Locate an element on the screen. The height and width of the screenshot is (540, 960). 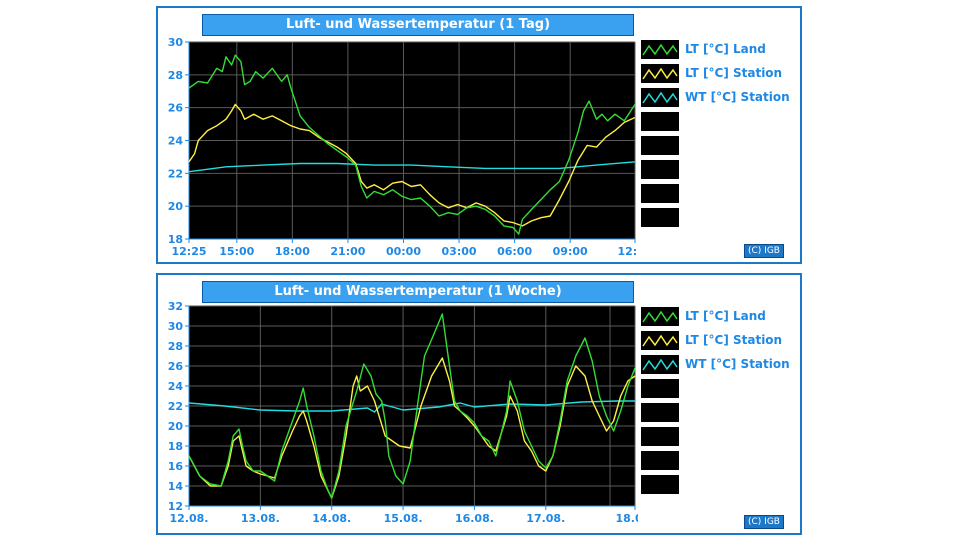
x-tick-label: 15.08. is located at coordinates (403, 518).